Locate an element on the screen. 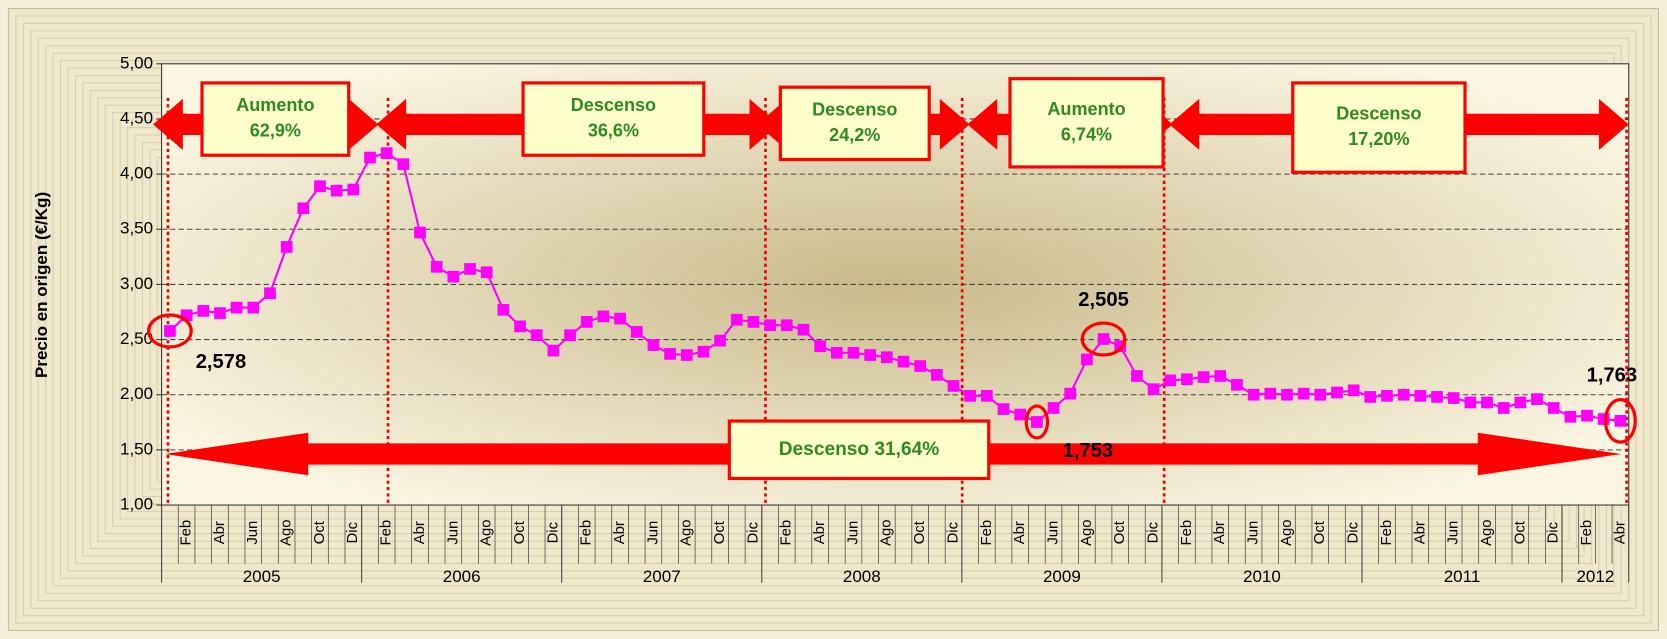 This screenshot has width=1667, height=639. y-tick-label: 1,50 is located at coordinates (136, 448).